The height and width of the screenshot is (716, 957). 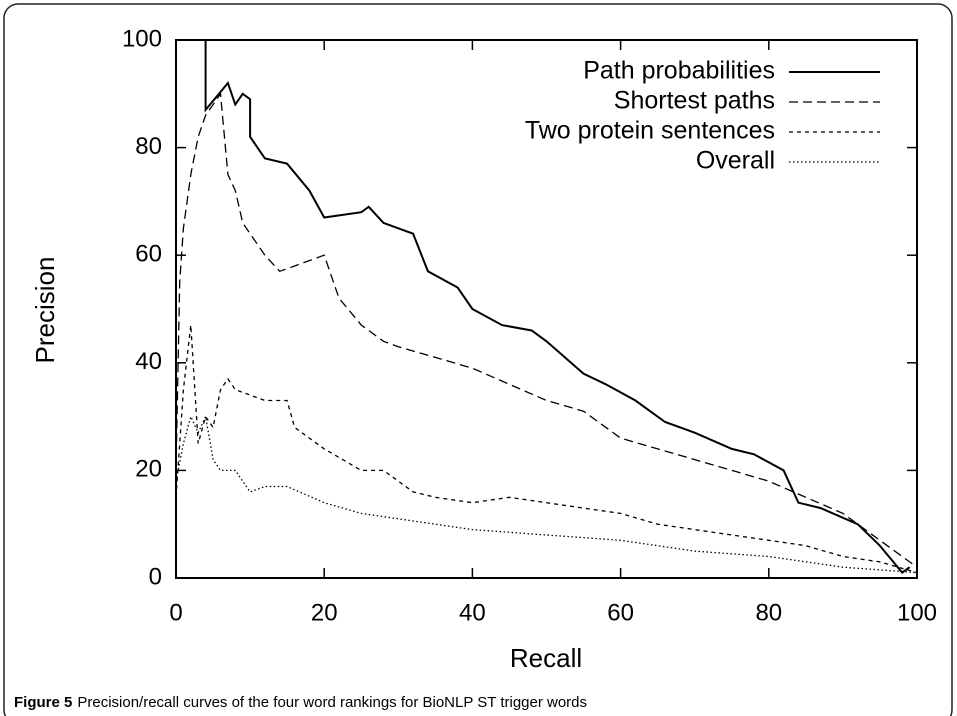 I want to click on y-tick-label: 80, so click(x=148, y=146).